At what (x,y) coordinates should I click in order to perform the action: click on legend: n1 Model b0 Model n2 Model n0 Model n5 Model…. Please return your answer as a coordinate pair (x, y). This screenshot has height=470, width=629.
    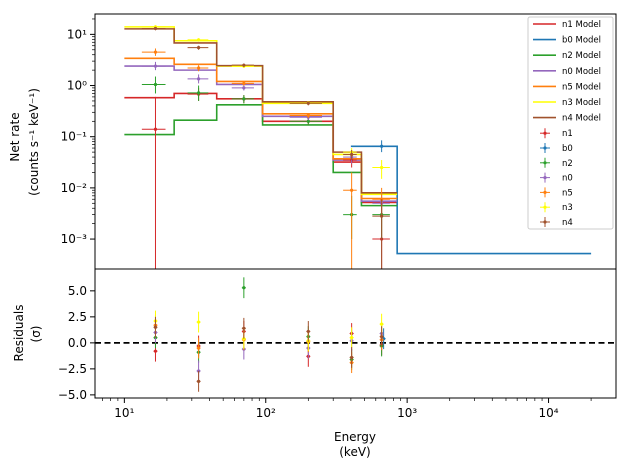
    Looking at the image, I should click on (570, 123).